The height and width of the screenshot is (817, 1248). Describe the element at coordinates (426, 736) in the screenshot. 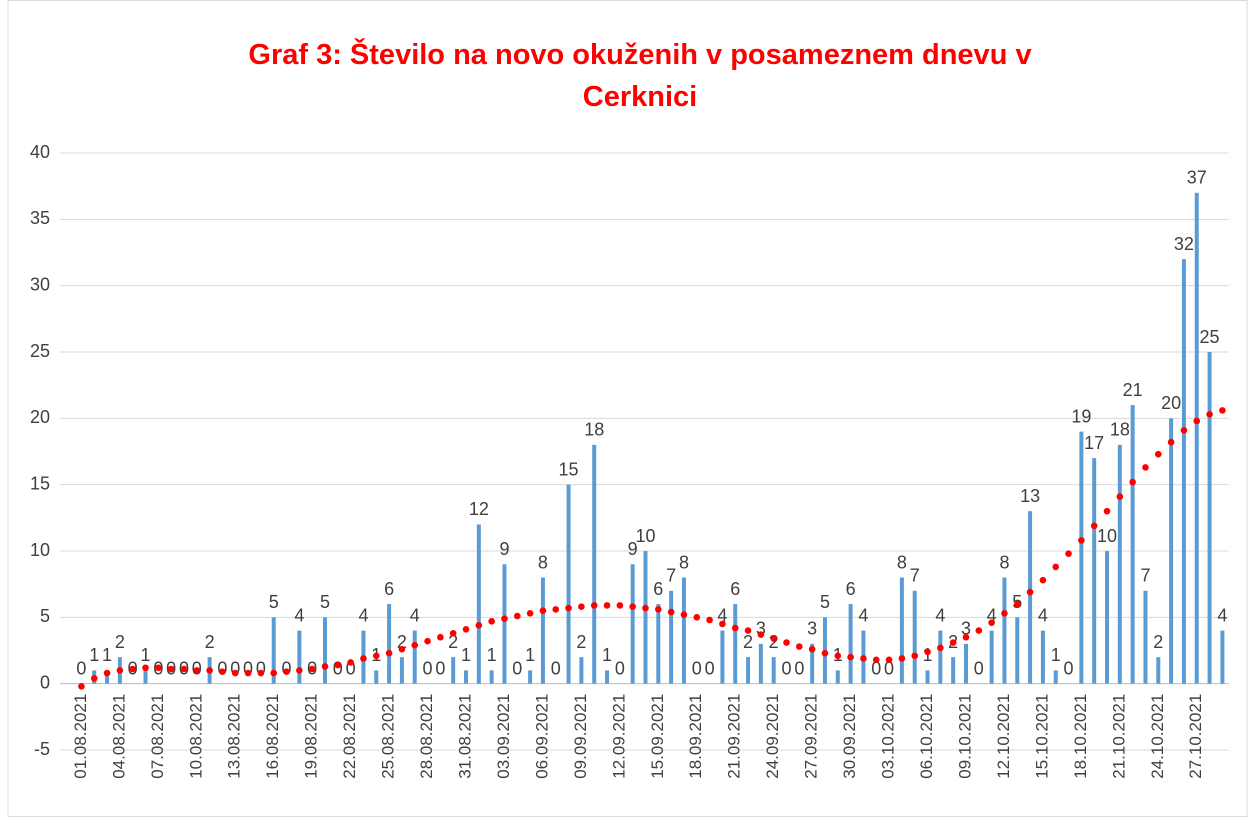

I see `x-tick-label: 28.08.2021` at that location.